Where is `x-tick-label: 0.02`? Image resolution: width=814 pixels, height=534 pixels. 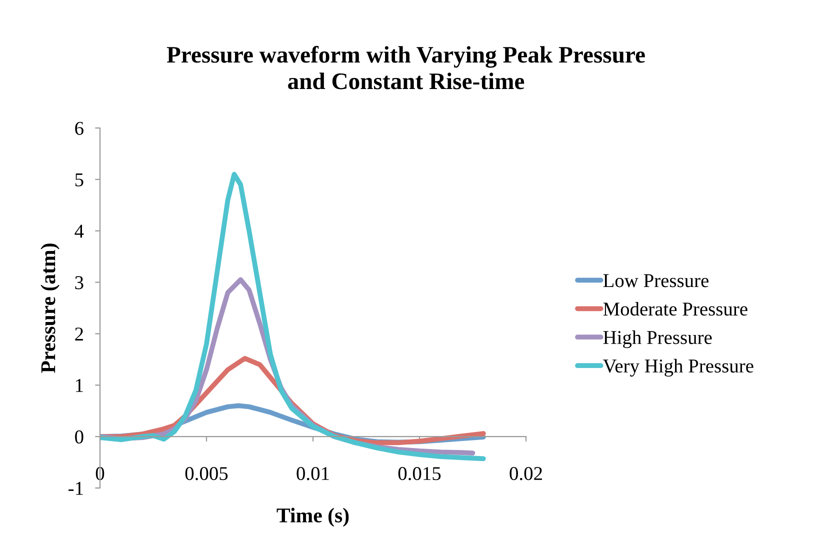 x-tick-label: 0.02 is located at coordinates (526, 473).